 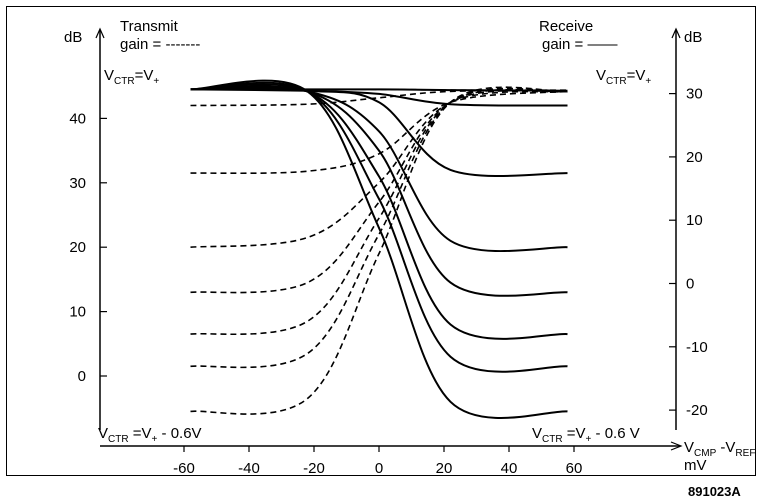 I want to click on x-tick-label: 60, so click(x=574, y=468).